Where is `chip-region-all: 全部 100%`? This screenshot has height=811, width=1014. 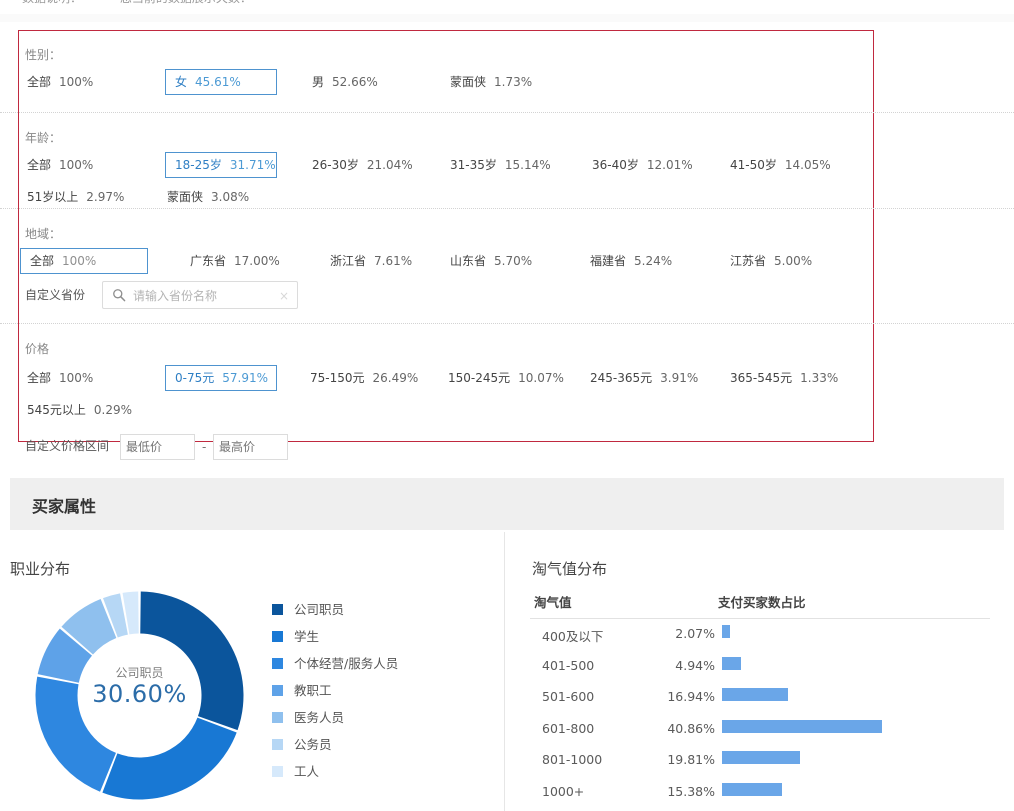
chip-region-all: 全部 100% is located at coordinates (84, 261).